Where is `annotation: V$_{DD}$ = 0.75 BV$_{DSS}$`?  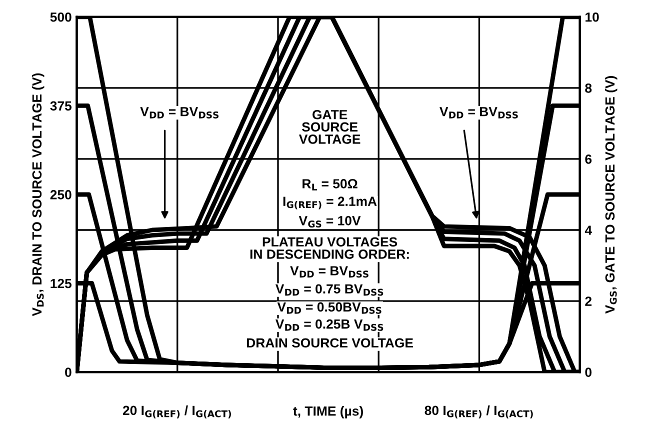
annotation: V$_{DD}$ = 0.75 BV$_{DSS}$ is located at coordinates (329, 290).